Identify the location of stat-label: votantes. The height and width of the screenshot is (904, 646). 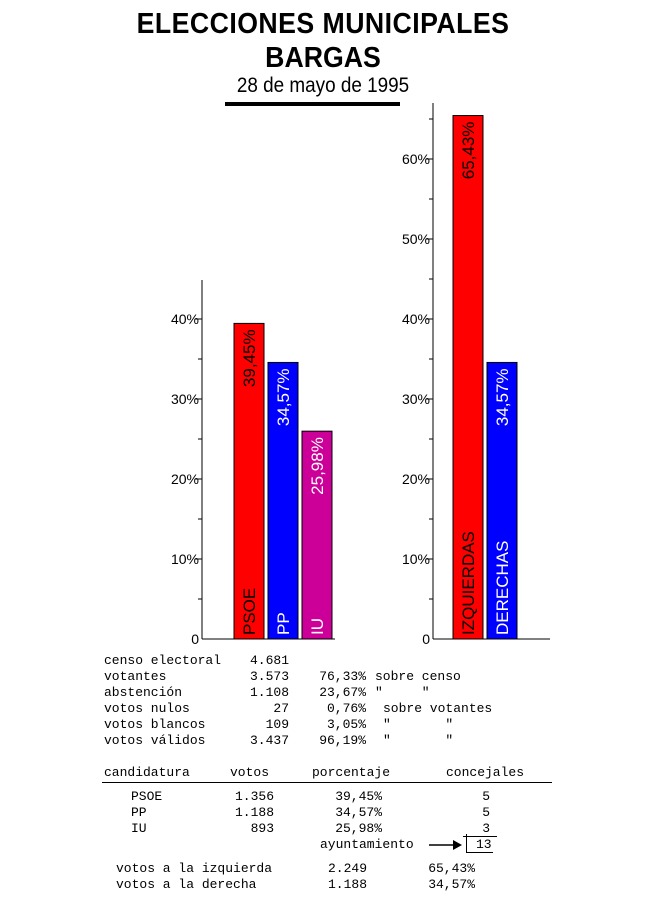
(135, 676).